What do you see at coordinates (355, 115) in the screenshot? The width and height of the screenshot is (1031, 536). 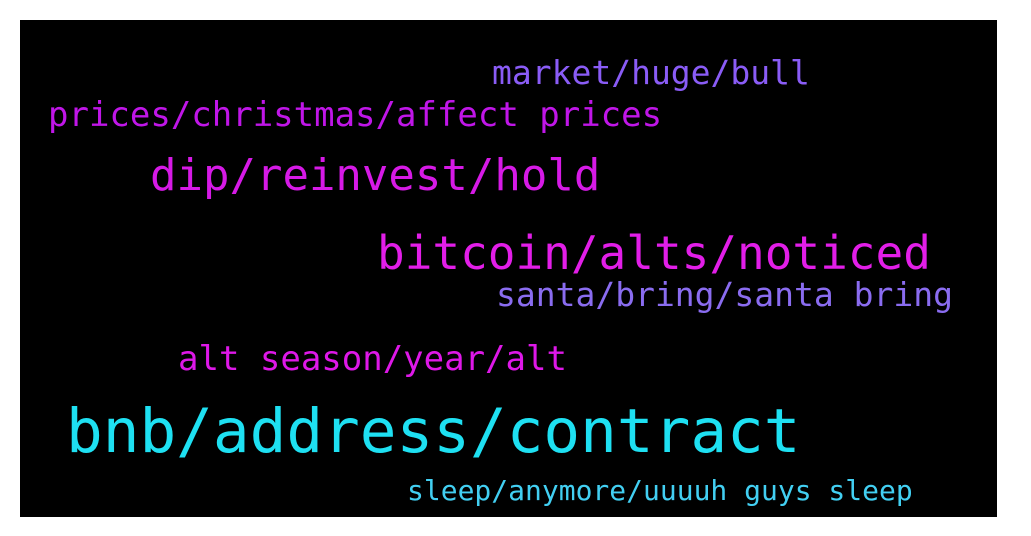 I see `word-prices-christmas-affect-prices: prices/christmas/affect prices` at bounding box center [355, 115].